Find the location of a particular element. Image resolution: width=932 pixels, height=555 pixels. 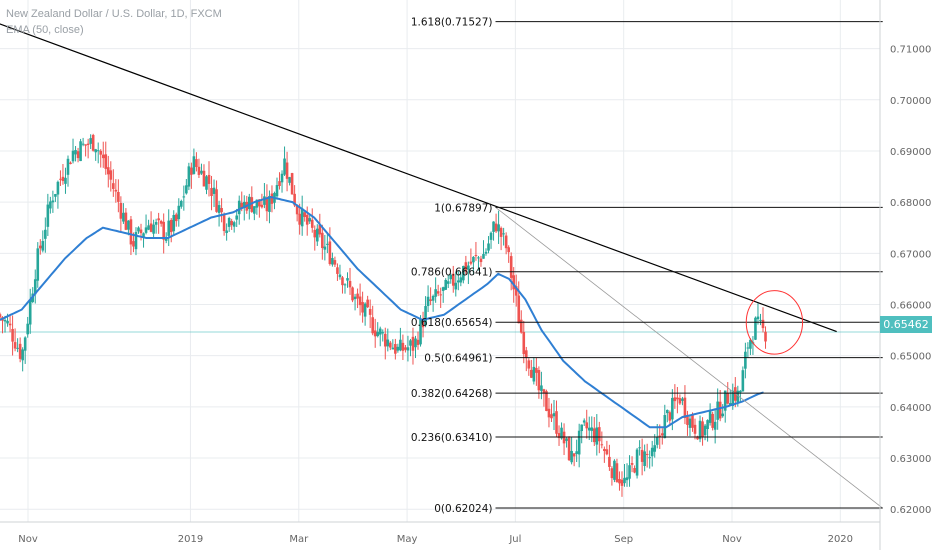

current-price-badge: 0.65462 is located at coordinates (906, 324).